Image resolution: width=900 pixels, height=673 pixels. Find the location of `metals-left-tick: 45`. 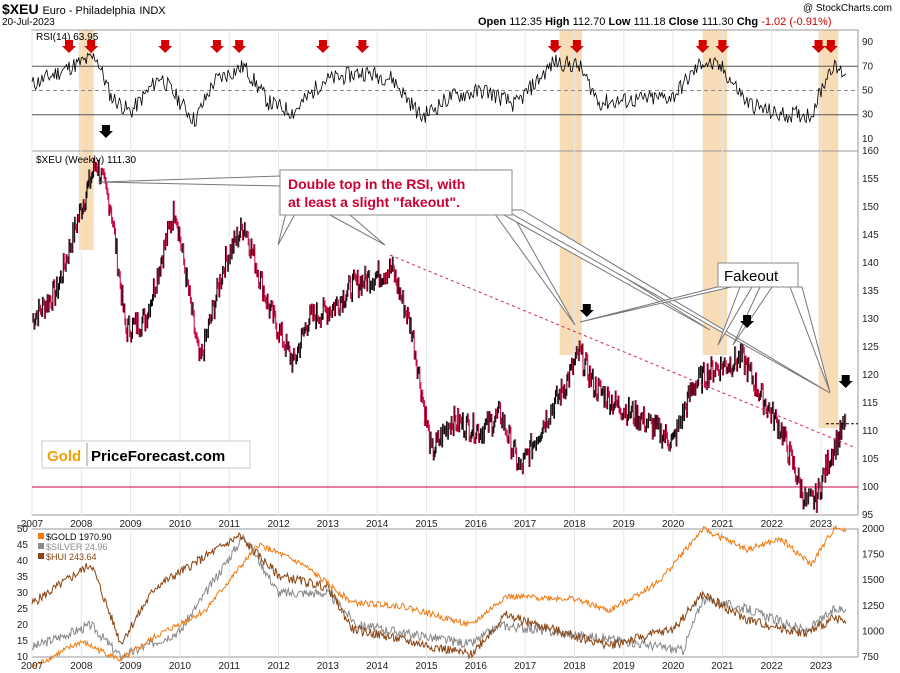

metals-left-tick: 45 is located at coordinates (23, 545).